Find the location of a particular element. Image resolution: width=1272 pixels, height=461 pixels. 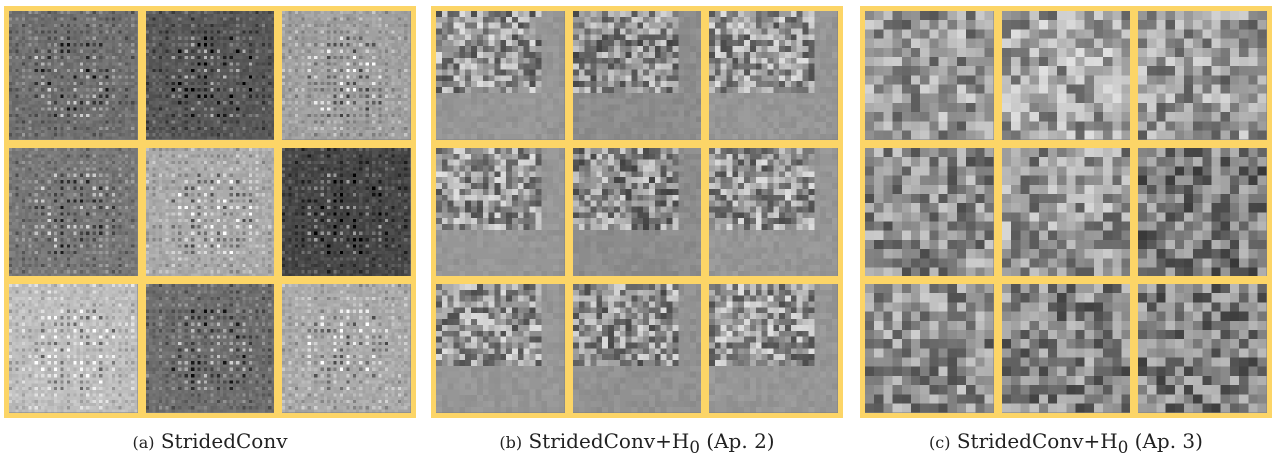

caption-b-text: StridedConv+H is located at coordinates (608, 441).